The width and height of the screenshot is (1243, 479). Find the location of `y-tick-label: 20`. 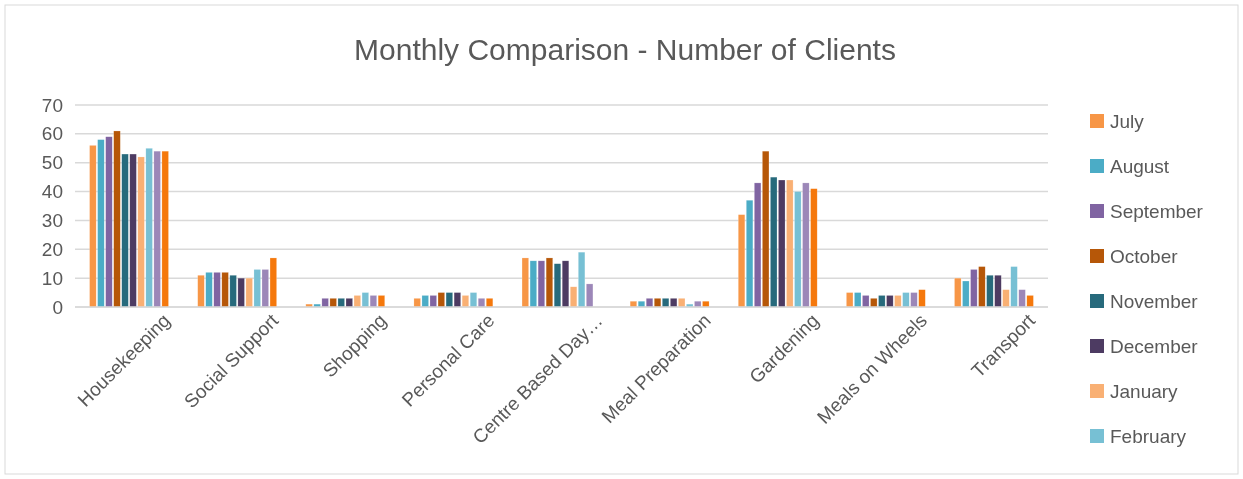

y-tick-label: 20 is located at coordinates (52, 249).